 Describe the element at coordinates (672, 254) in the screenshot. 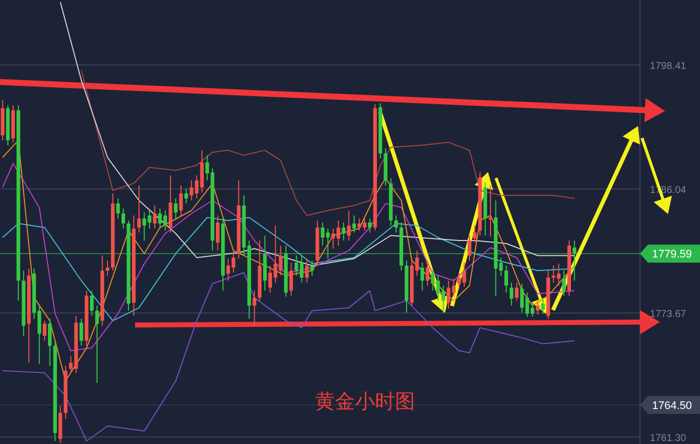

I see `ref-line-label: 1779.59` at that location.